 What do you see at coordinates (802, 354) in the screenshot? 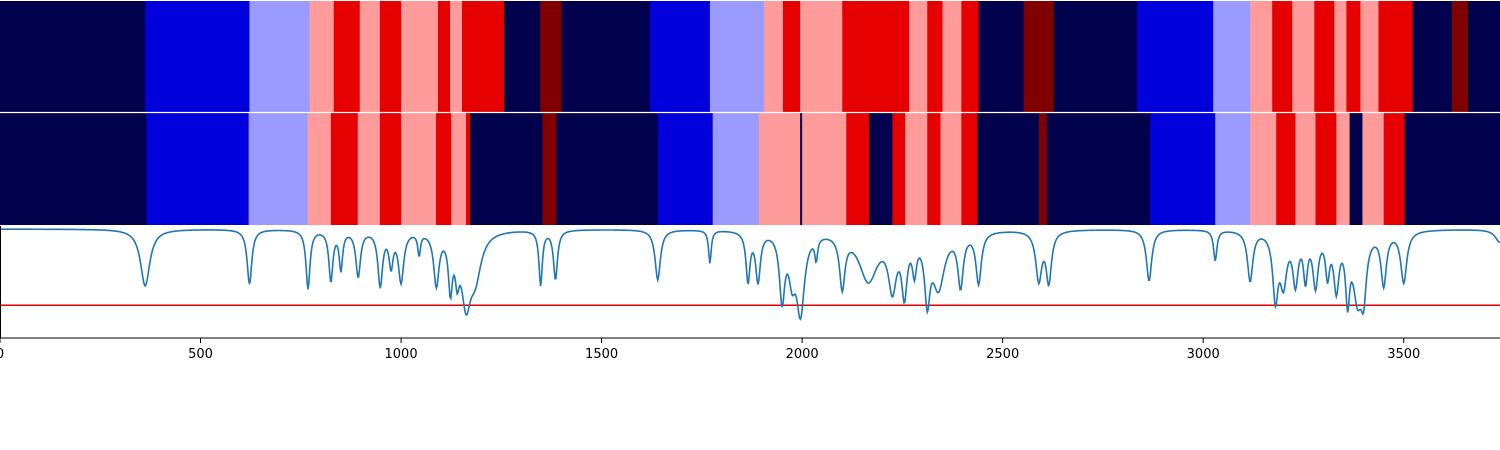
I see `x-tick-label-2000: 2000` at bounding box center [802, 354].